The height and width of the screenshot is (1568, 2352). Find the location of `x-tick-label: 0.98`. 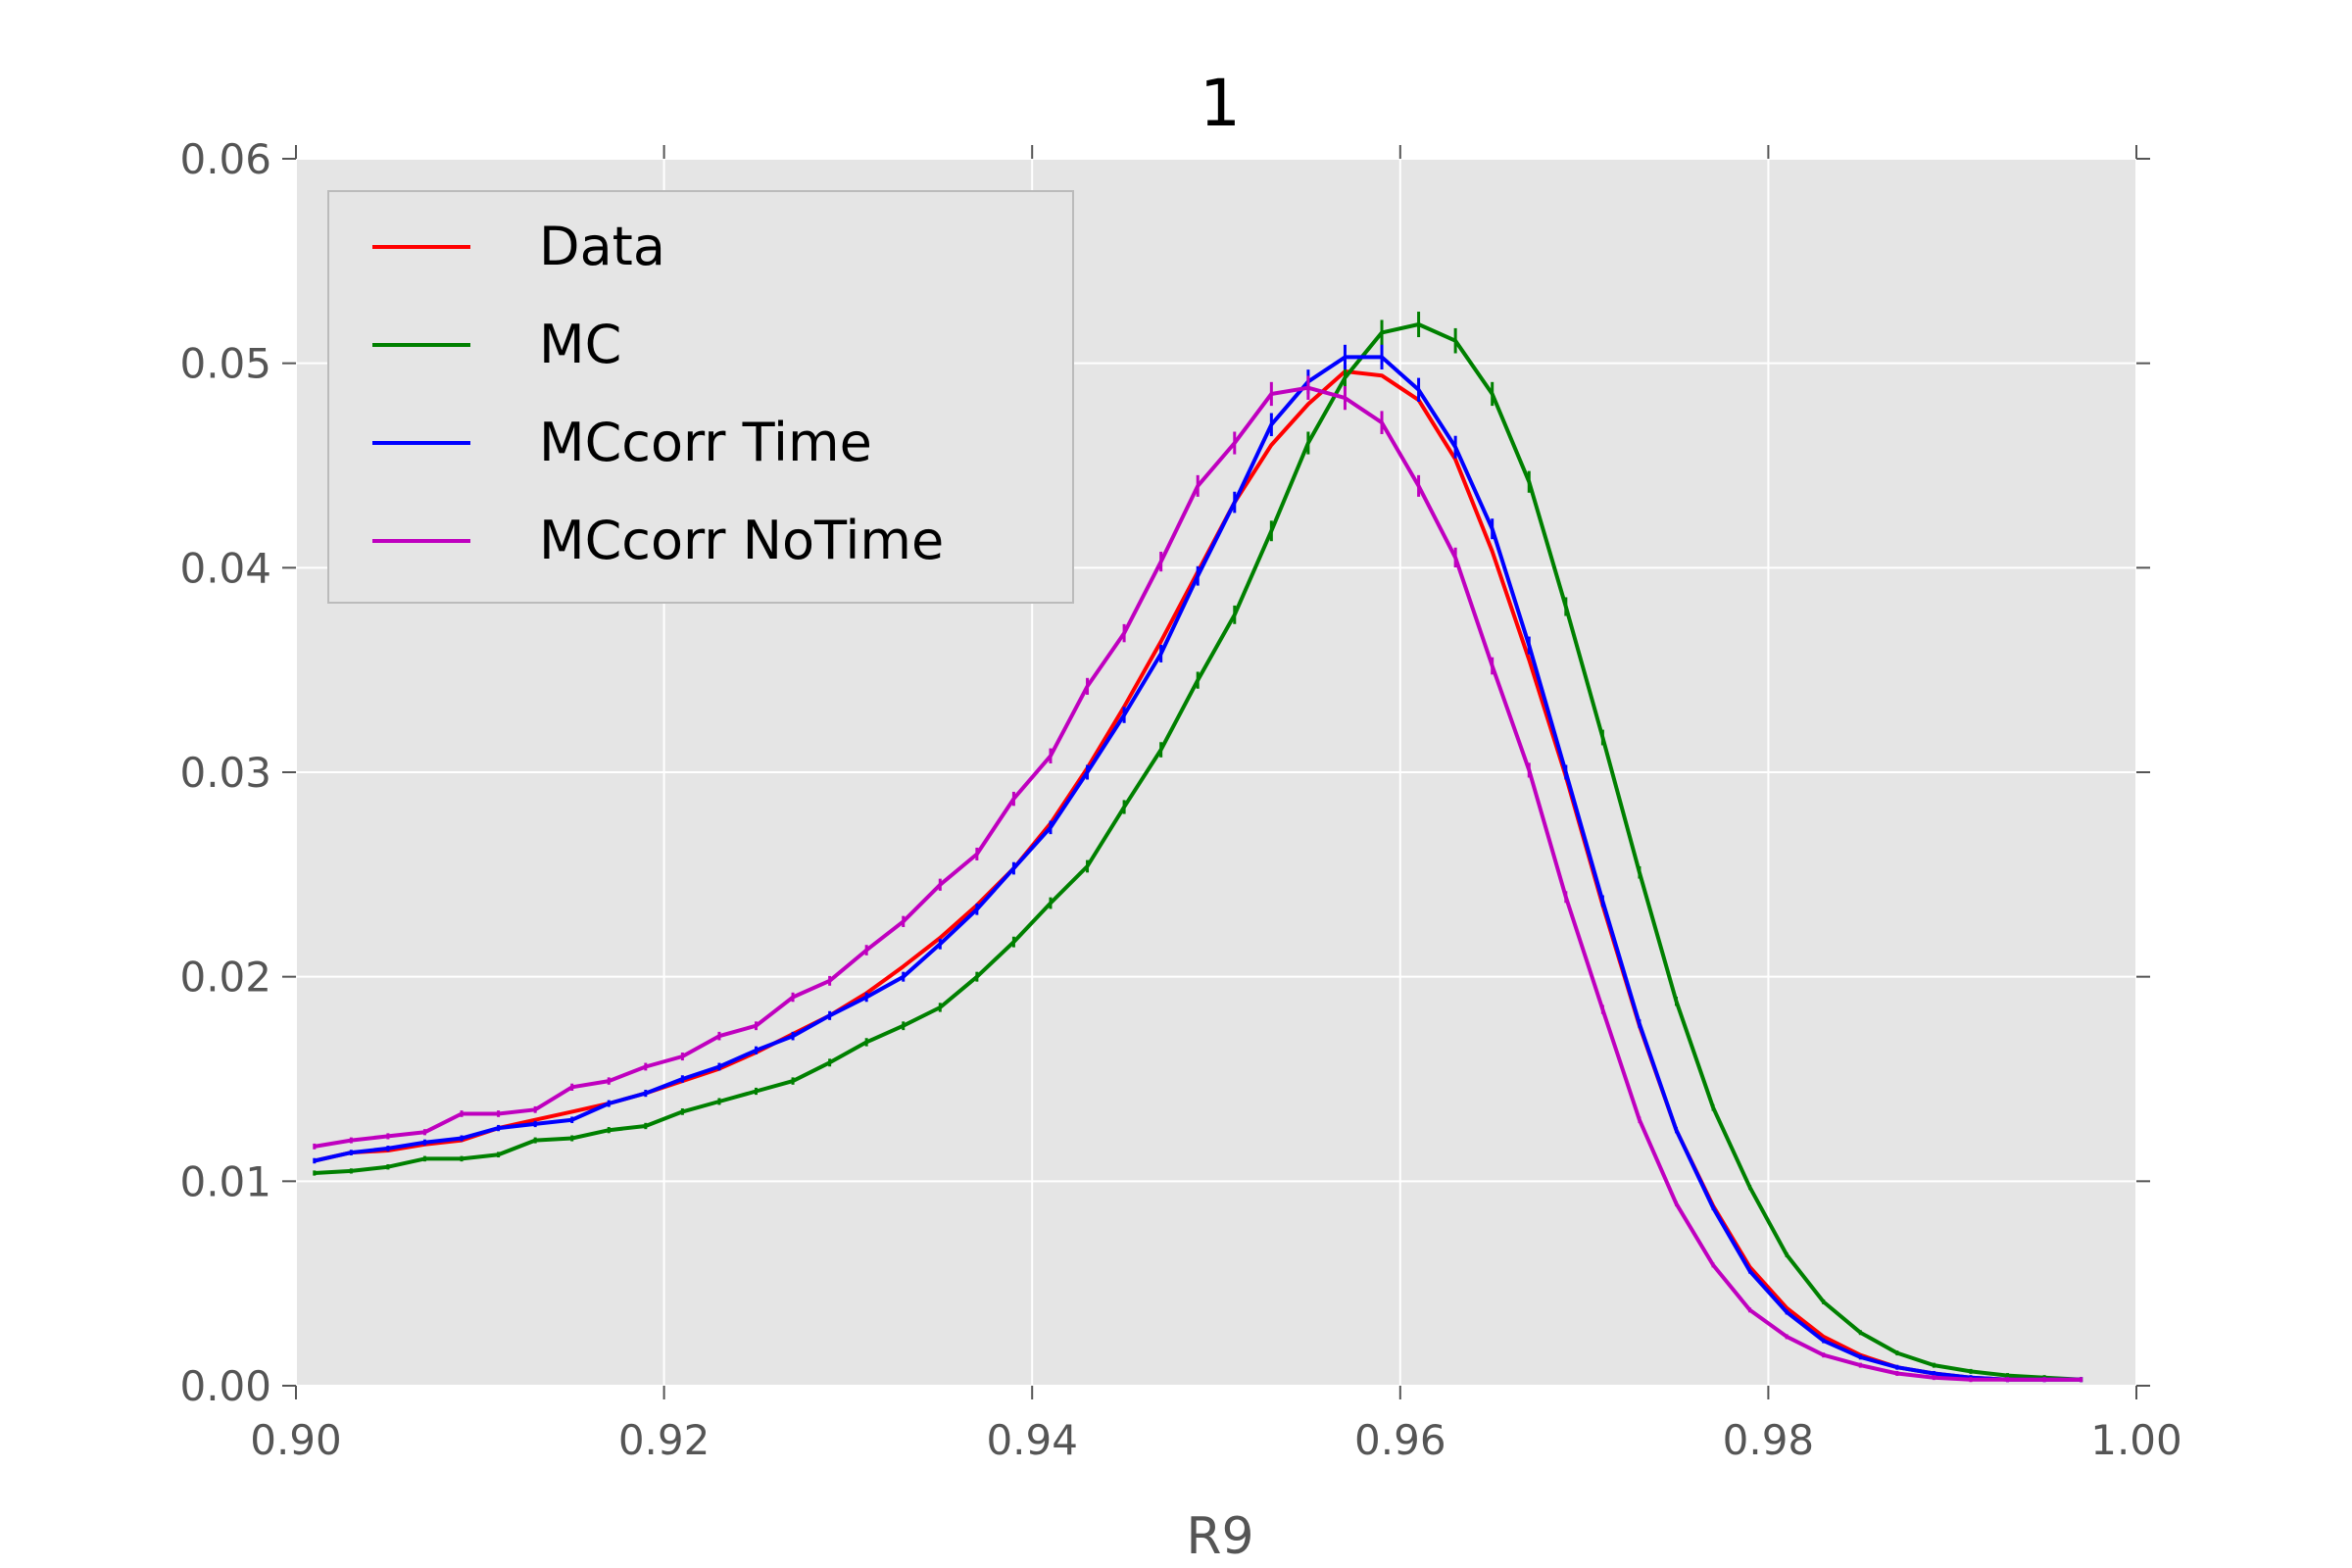

x-tick-label: 0.98 is located at coordinates (1769, 1440).